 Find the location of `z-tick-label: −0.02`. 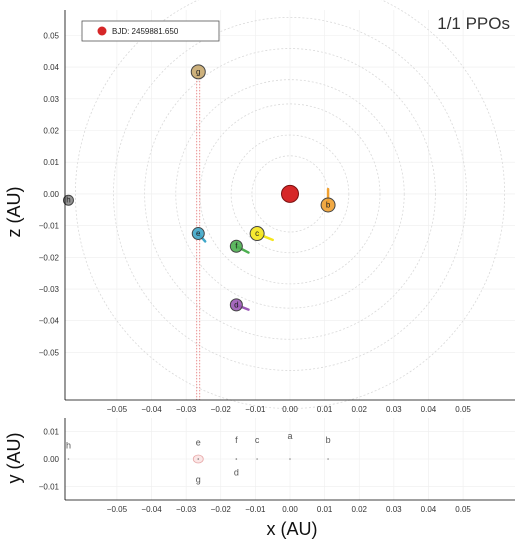

z-tick-label: −0.02 is located at coordinates (49, 257).